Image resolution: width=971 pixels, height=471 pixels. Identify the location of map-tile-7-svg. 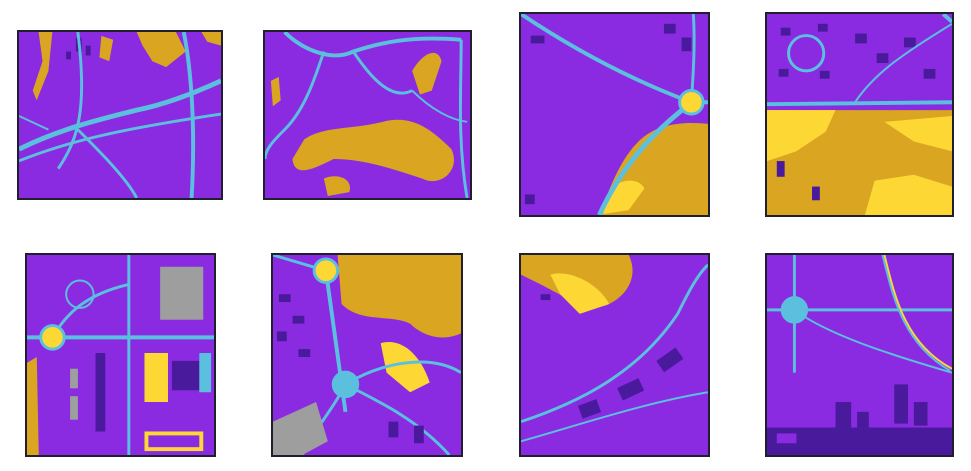
(614, 355).